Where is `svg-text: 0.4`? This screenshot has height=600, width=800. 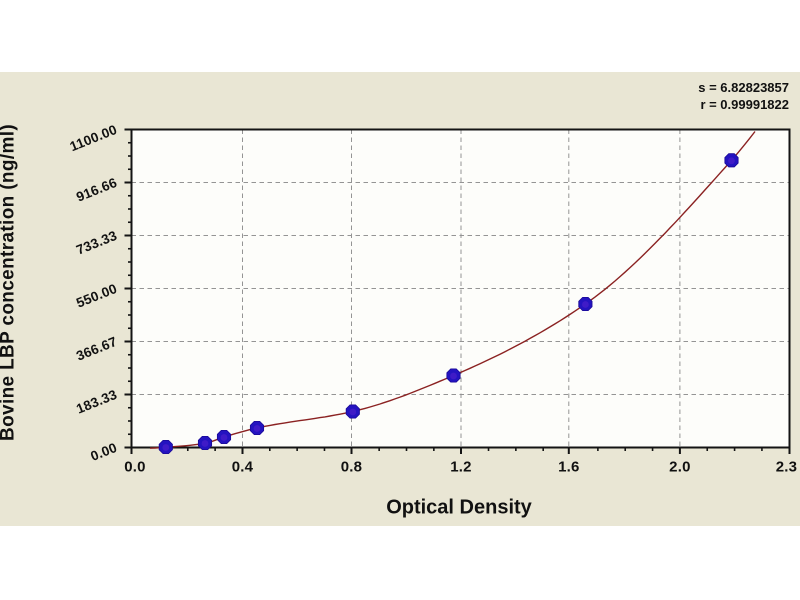 svg-text: 0.4 is located at coordinates (243, 467).